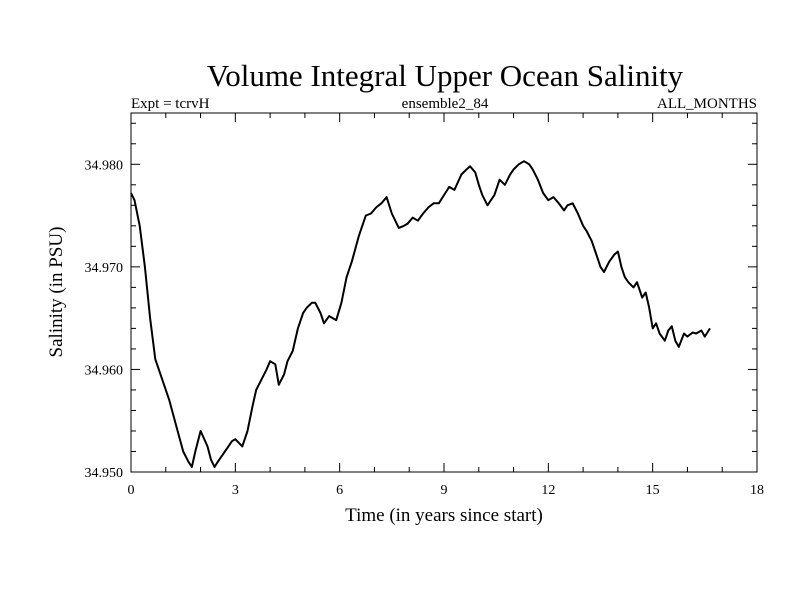 The height and width of the screenshot is (600, 800). I want to click on x-tick-label: 0, so click(131, 490).